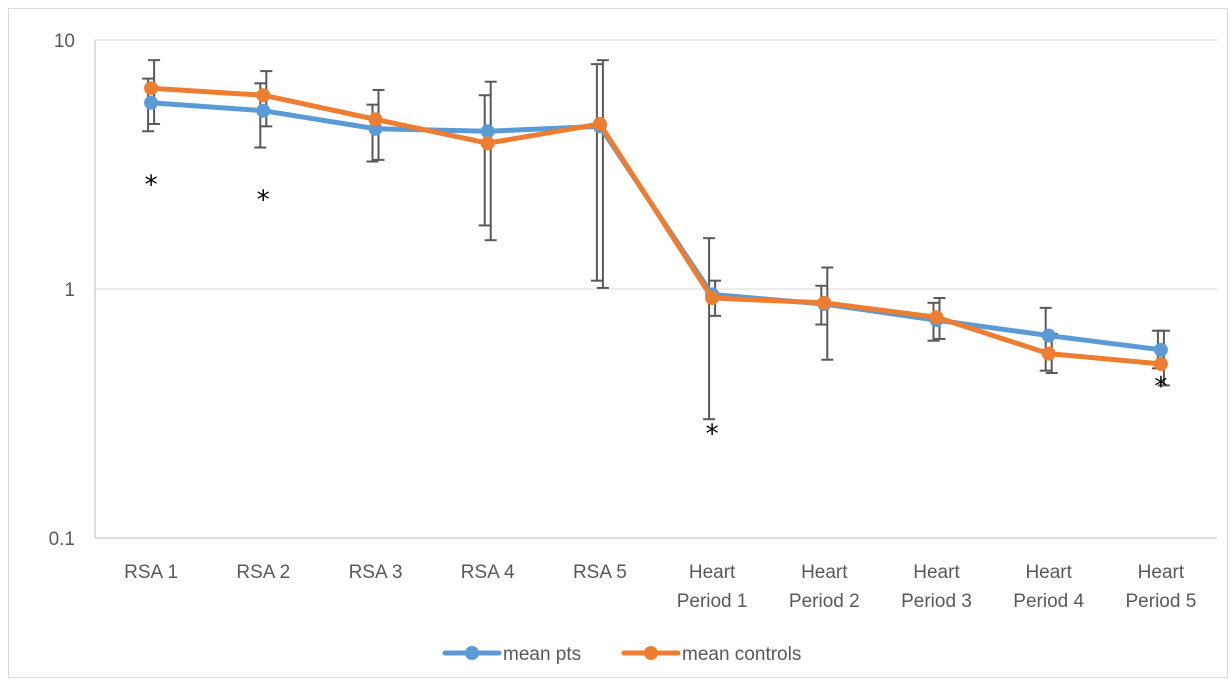  I want to click on x-tick-label: RSA 5, so click(600, 572).